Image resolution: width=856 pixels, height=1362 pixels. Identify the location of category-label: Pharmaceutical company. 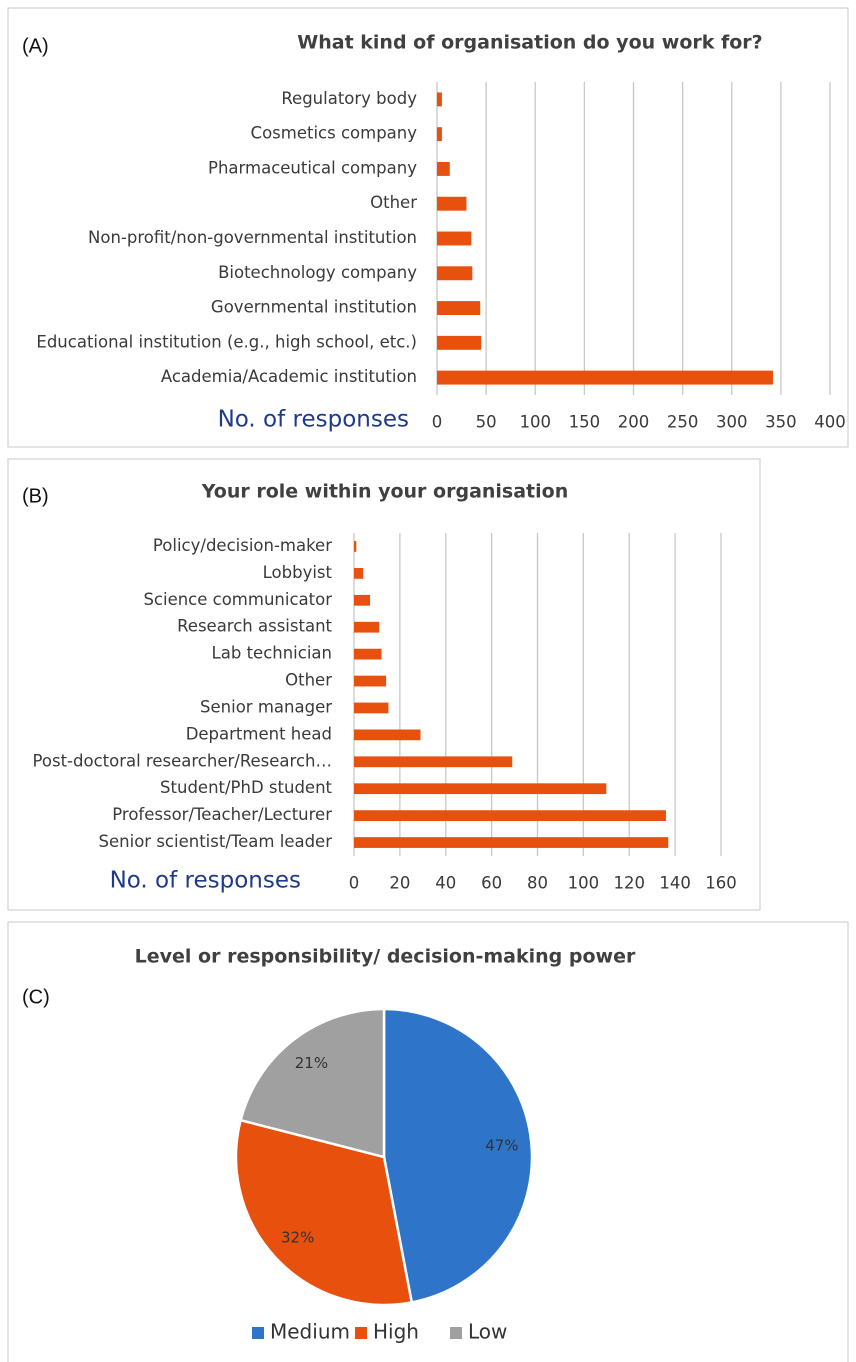
(312, 167).